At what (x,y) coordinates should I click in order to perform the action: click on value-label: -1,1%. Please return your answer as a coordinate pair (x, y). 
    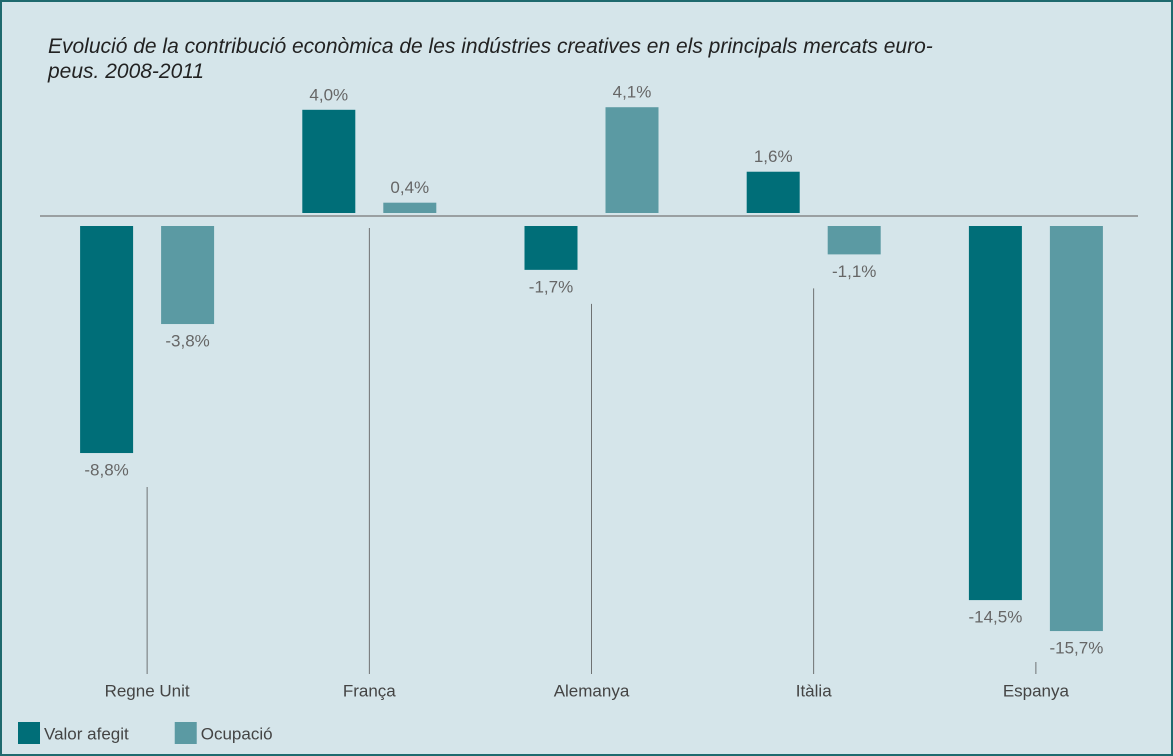
    Looking at the image, I should click on (854, 271).